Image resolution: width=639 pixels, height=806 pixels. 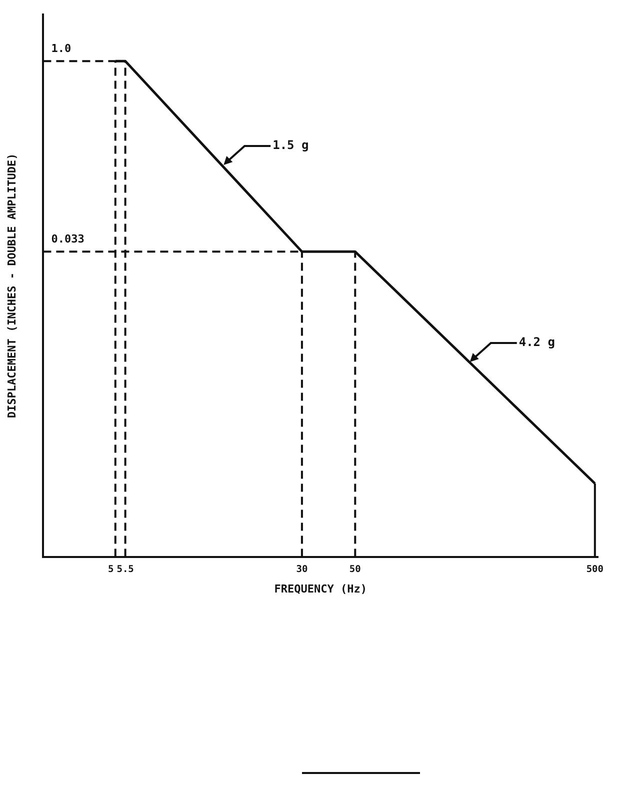 I want to click on x-tick-label: 50, so click(x=355, y=570).